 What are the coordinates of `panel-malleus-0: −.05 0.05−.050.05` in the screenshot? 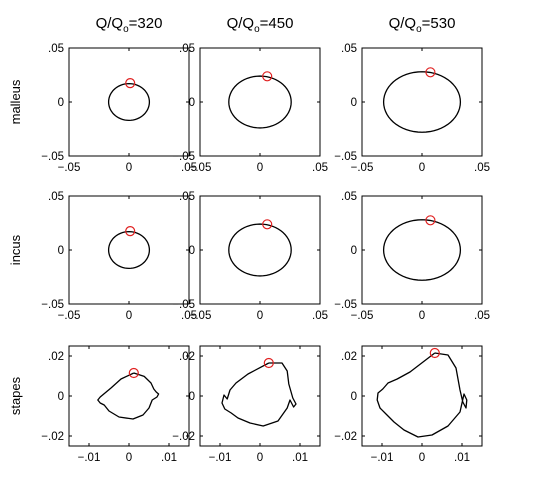 It's located at (119, 108).